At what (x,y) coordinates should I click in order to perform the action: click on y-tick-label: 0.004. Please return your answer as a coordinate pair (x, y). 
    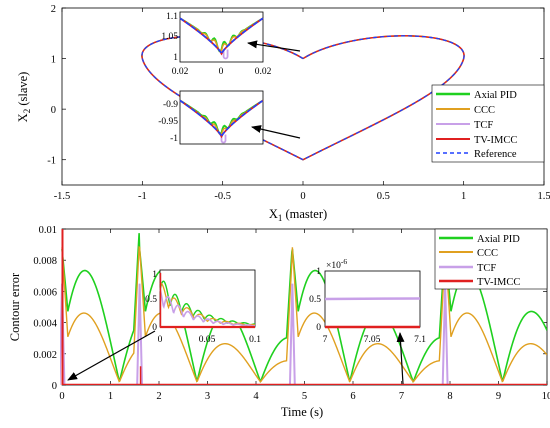
    Looking at the image, I should click on (45, 324).